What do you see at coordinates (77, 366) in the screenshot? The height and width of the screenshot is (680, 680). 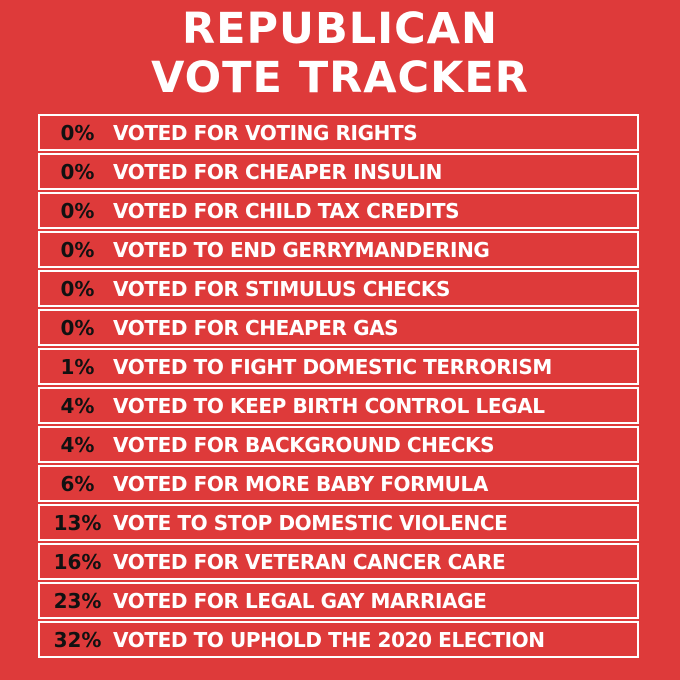 I see `row-percent: 1%` at bounding box center [77, 366].